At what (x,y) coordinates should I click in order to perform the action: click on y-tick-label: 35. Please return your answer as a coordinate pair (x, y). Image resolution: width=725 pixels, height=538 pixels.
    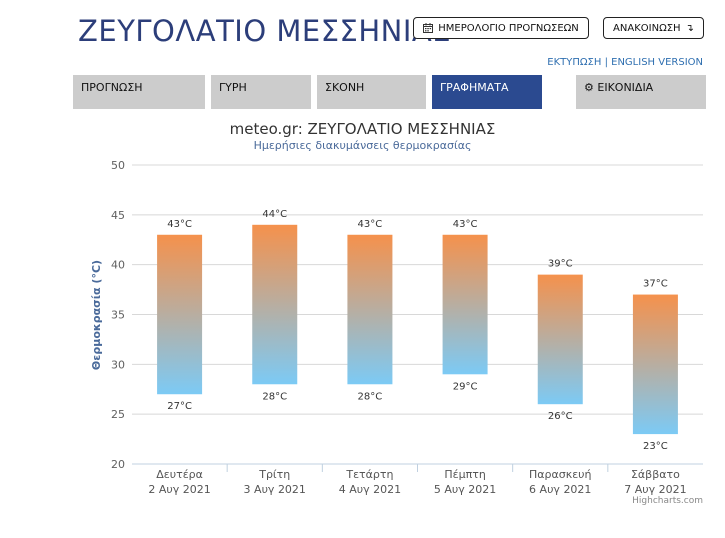
    Looking at the image, I should click on (118, 315).